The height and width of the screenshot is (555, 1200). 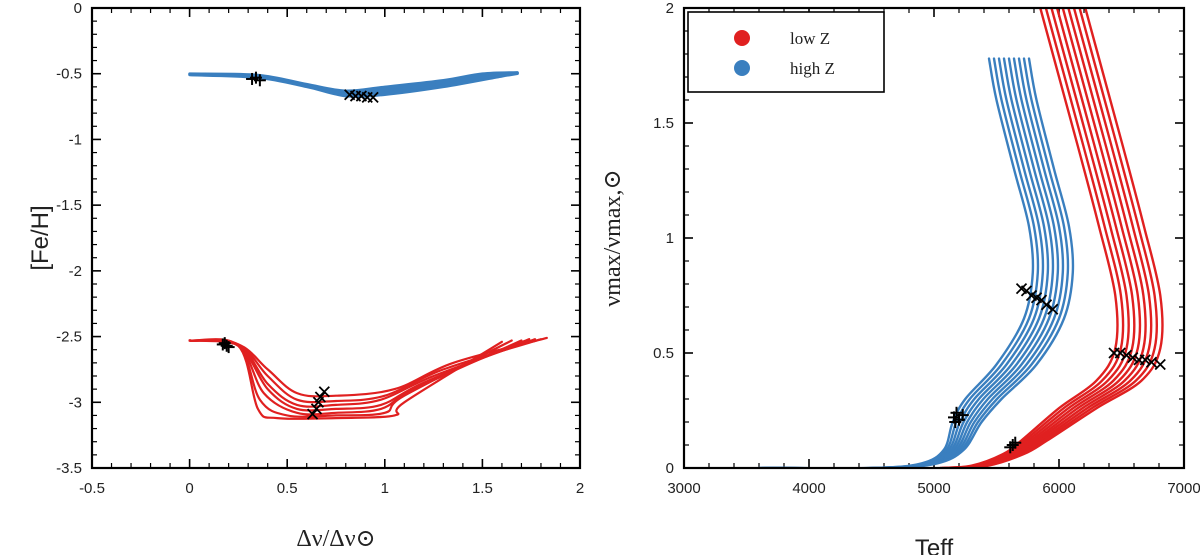 What do you see at coordinates (810, 38) in the screenshot?
I see `legend-label-low-z: low Z` at bounding box center [810, 38].